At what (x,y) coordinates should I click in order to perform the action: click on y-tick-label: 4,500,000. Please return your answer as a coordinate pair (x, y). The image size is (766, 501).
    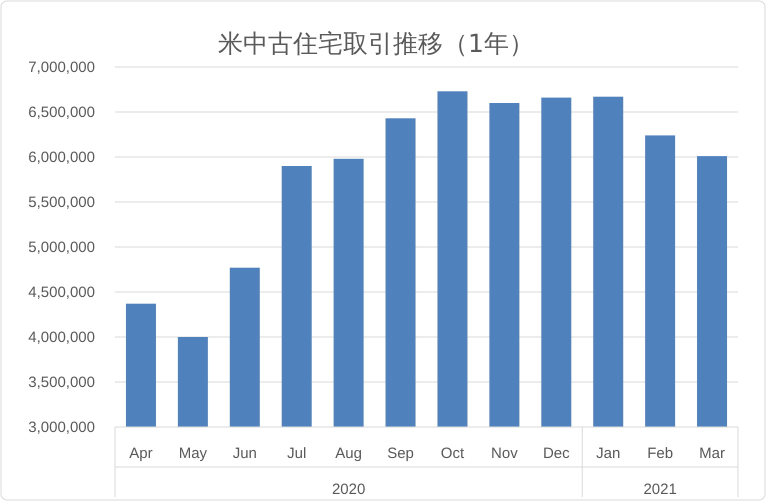
    Looking at the image, I should click on (61, 292).